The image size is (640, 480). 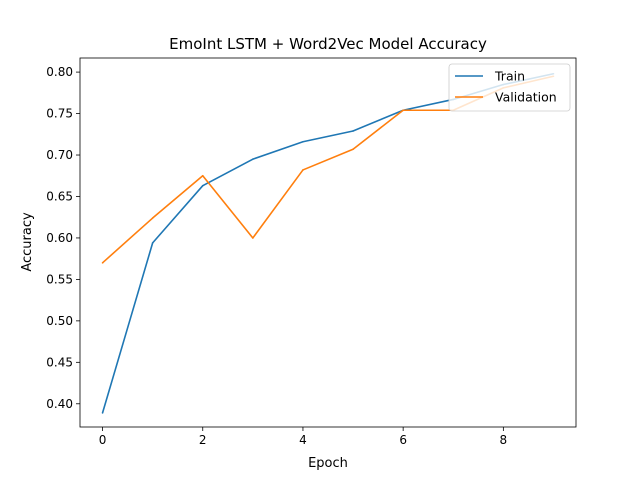 What do you see at coordinates (59, 321) in the screenshot?
I see `y-tick-label: 0.50` at bounding box center [59, 321].